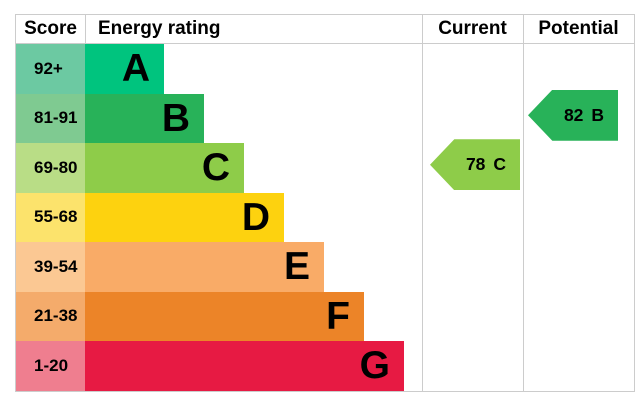  I want to click on score-cell: 39-54, so click(50, 267).